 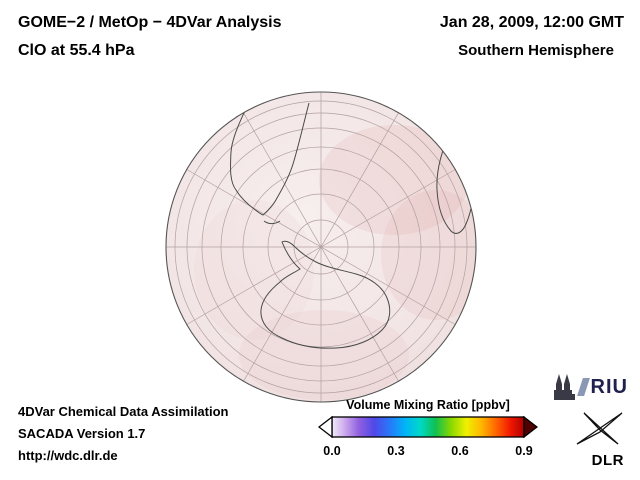 What do you see at coordinates (531, 427) in the screenshot?
I see `colorbar-right-arrow` at bounding box center [531, 427].